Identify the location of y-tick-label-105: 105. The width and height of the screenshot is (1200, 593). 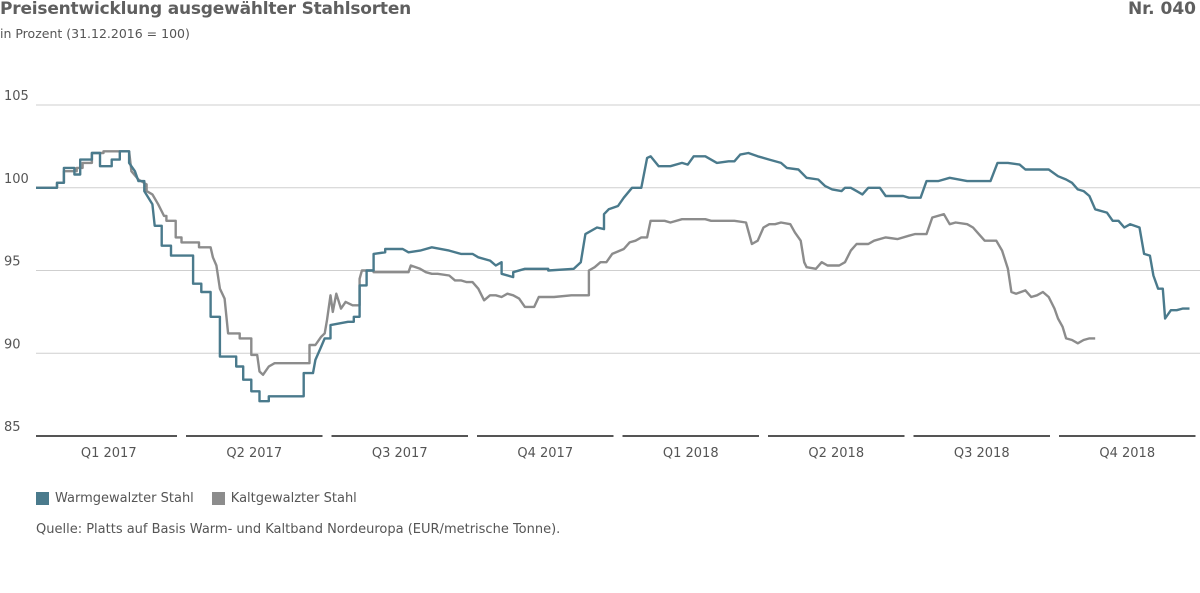
(16, 96).